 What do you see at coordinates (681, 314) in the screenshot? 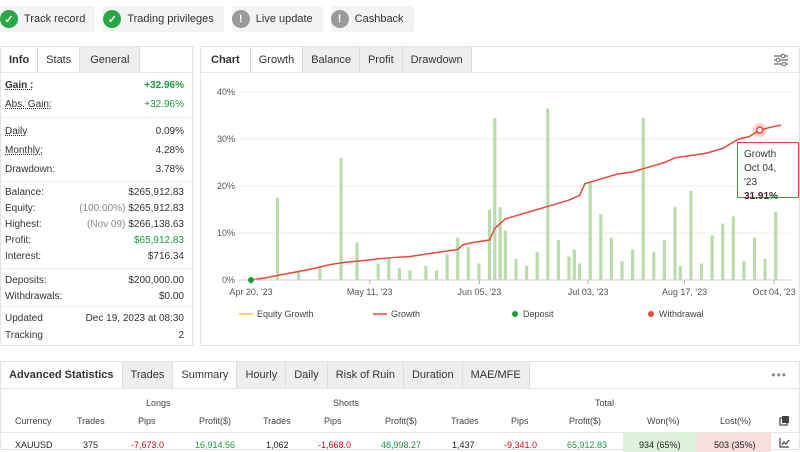
I see `legend-label: Withdrawal` at bounding box center [681, 314].